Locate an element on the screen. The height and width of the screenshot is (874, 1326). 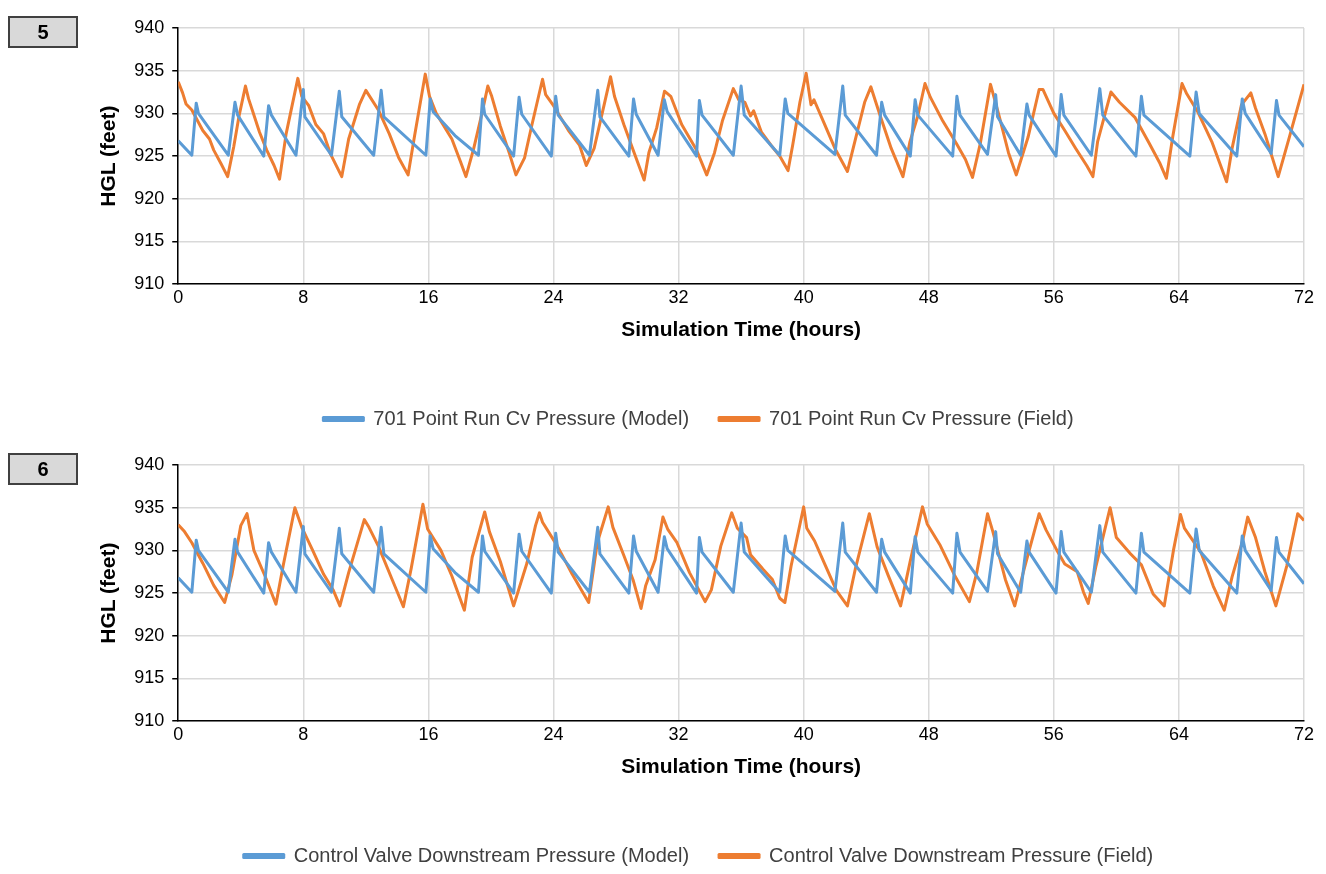
legend-label: Control Valve Downstream Pressure (Model) is located at coordinates (491, 854).